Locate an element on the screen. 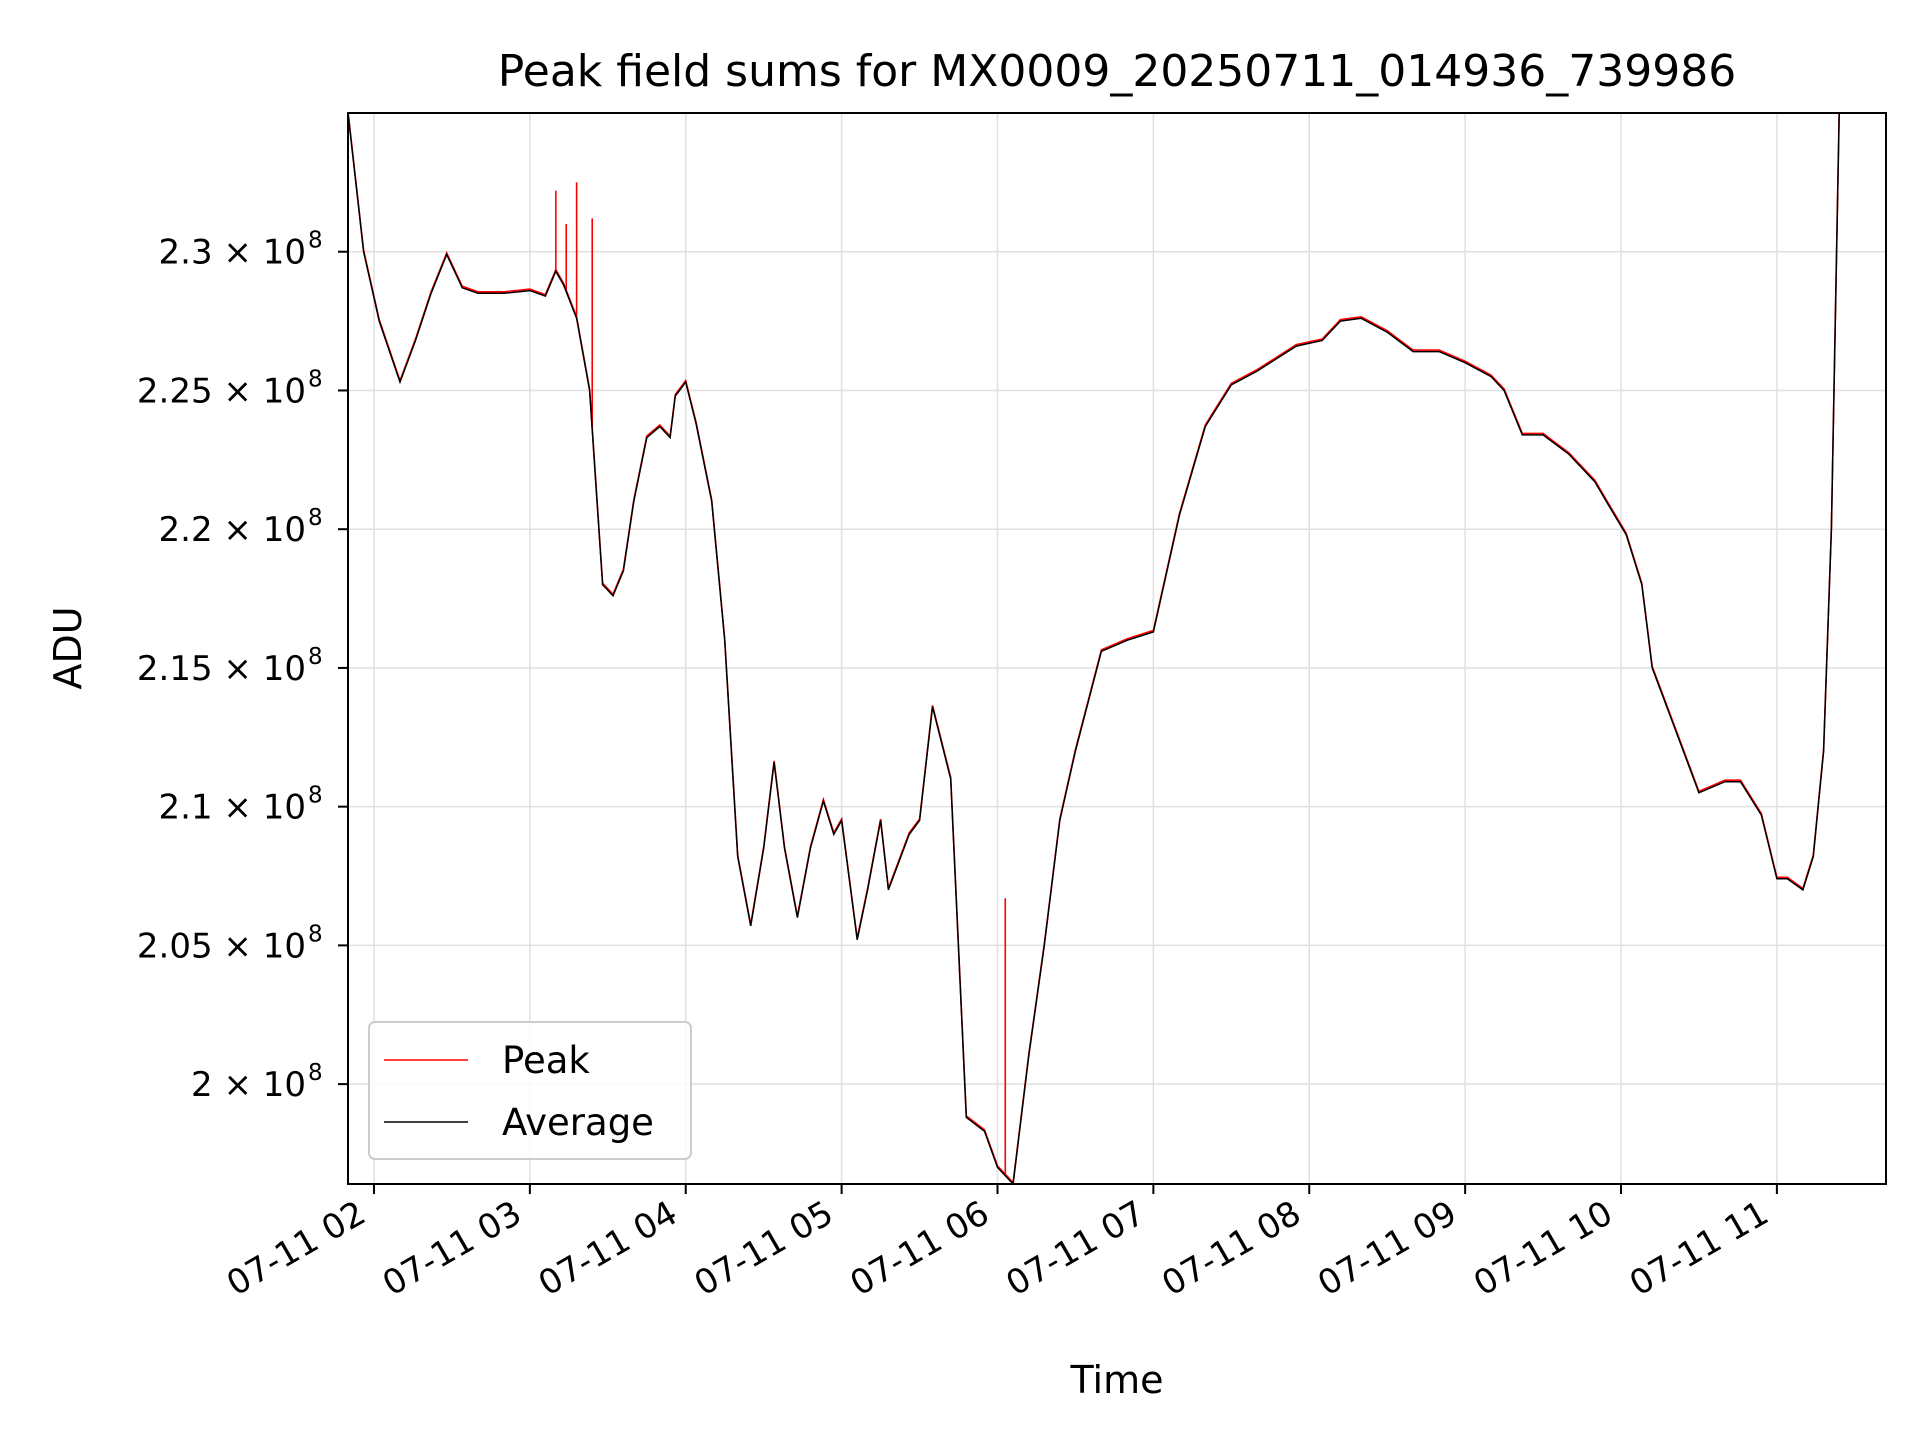 This screenshot has width=1920, height=1440. y-tick-label: 2.3 × 10 is located at coordinates (232, 253).